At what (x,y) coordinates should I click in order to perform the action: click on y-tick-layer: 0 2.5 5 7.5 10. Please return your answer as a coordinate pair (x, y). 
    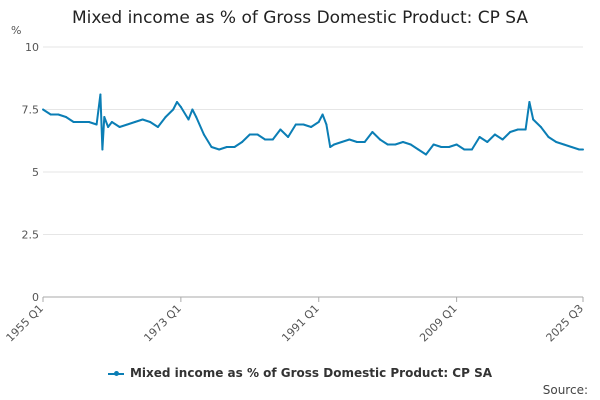
    Looking at the image, I should click on (31, 172).